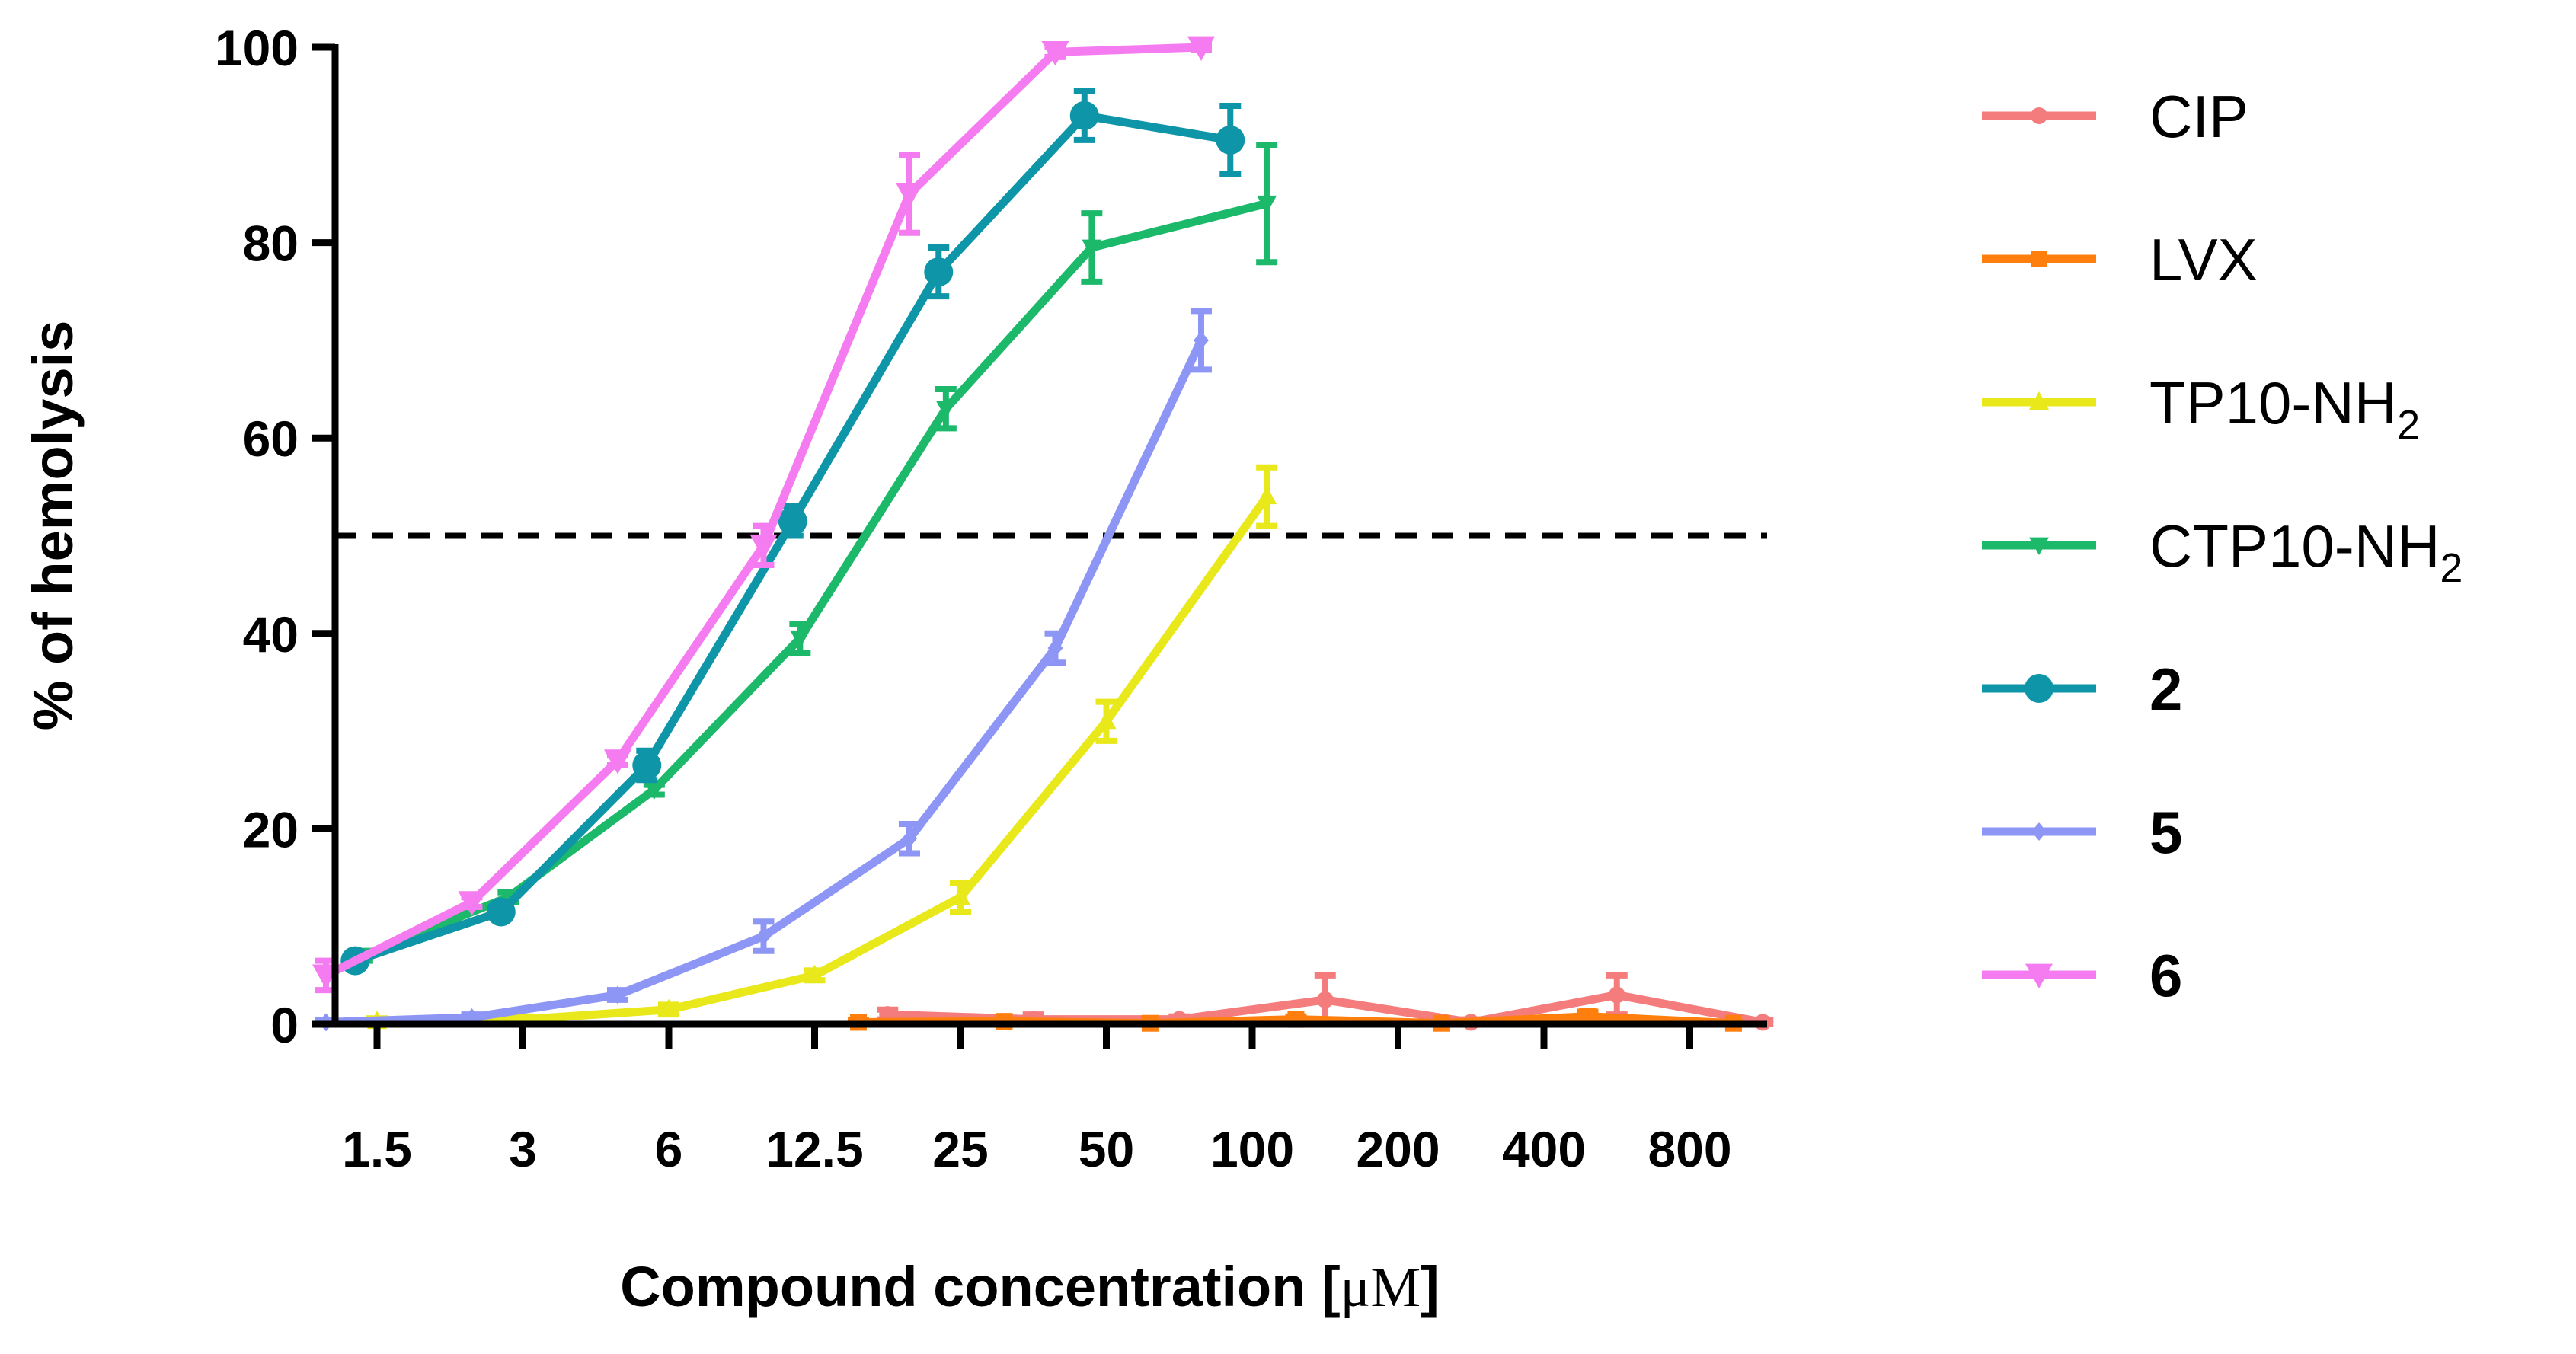 The width and height of the screenshot is (2576, 1354). What do you see at coordinates (1252, 1149) in the screenshot?
I see `x-tick-label: 100` at bounding box center [1252, 1149].